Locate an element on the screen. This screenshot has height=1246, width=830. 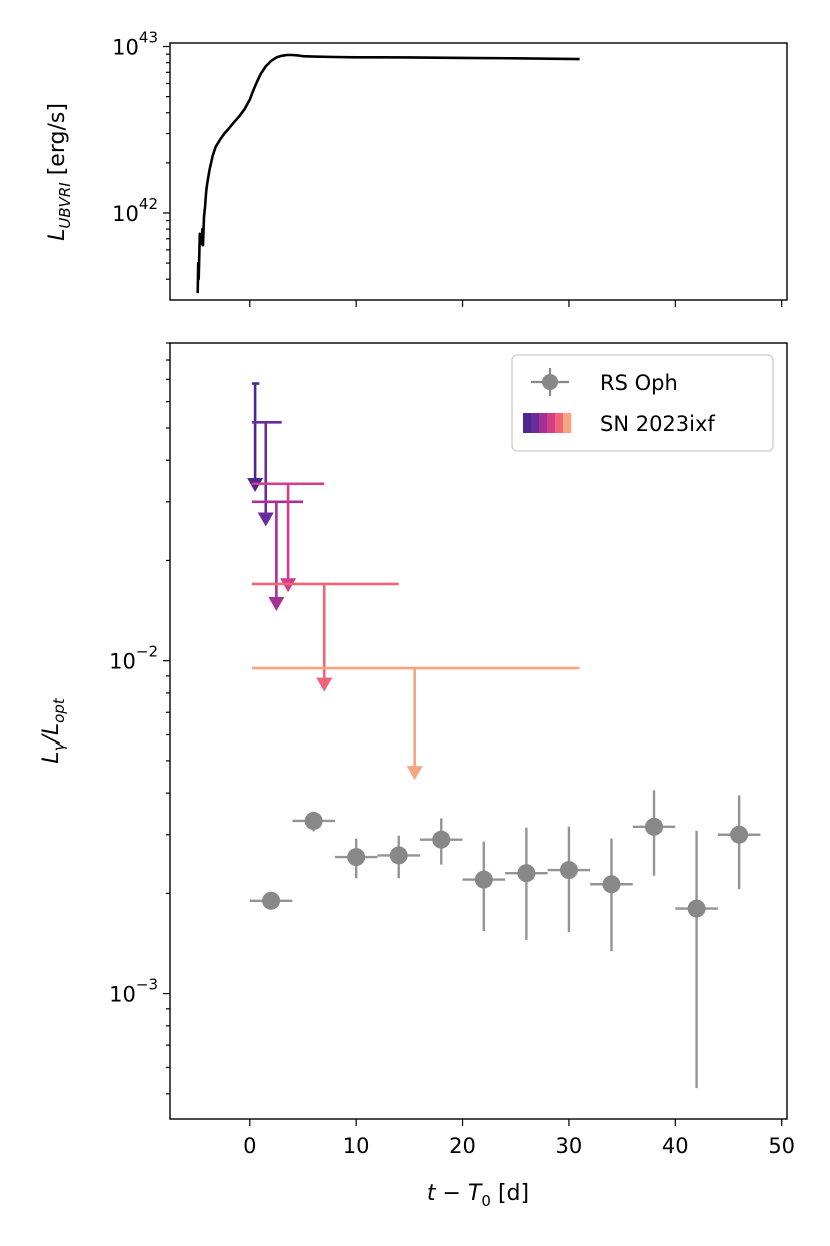
bottom-x-ticks: 0 10 20 30 40 50 is located at coordinates (519, 1138).